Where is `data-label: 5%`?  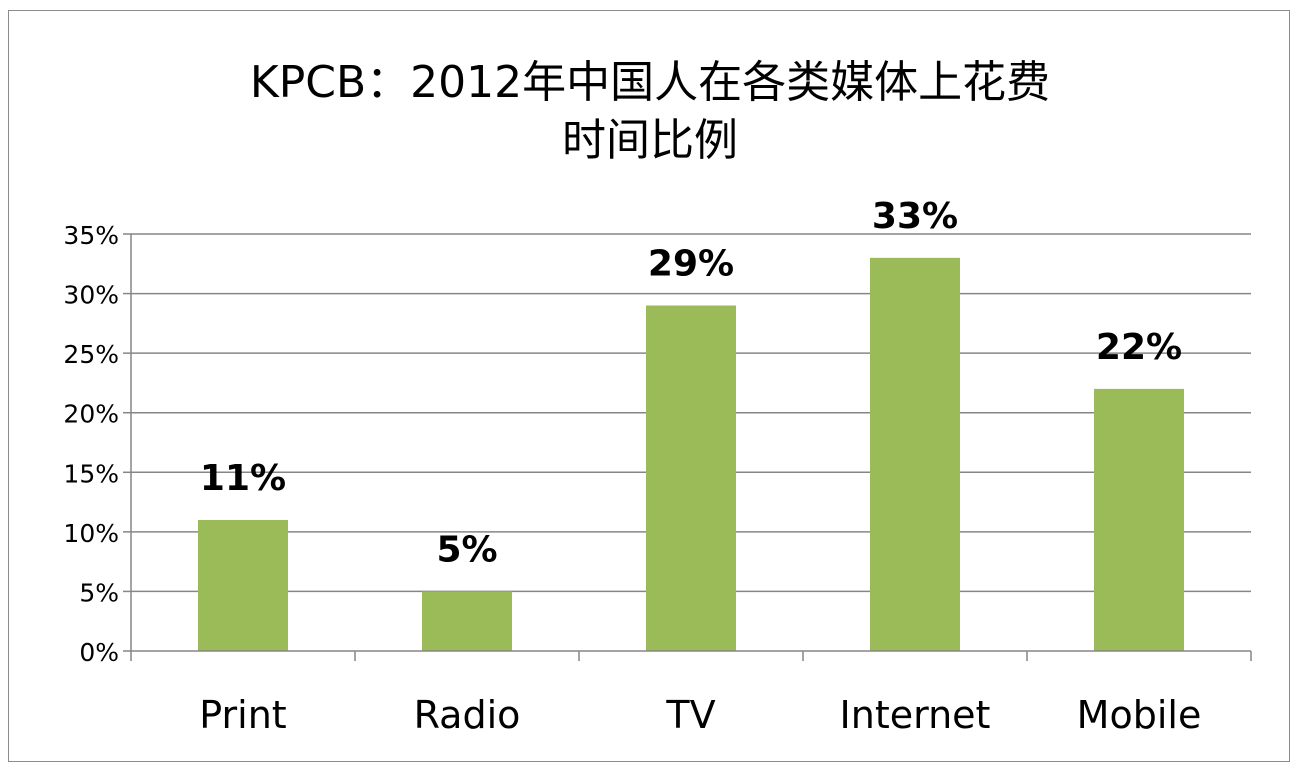
data-label: 5% is located at coordinates (466, 549).